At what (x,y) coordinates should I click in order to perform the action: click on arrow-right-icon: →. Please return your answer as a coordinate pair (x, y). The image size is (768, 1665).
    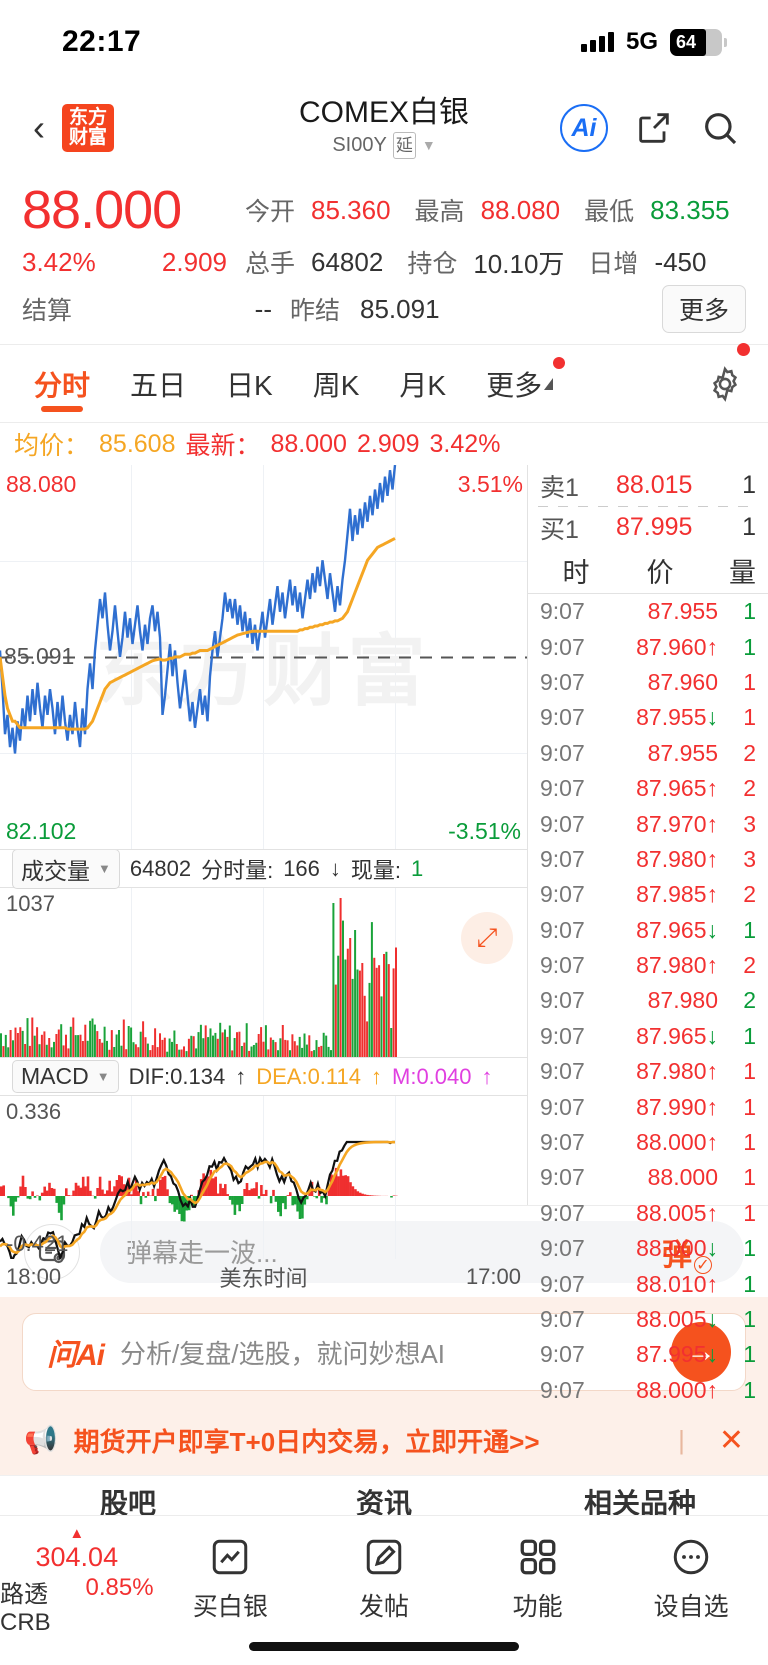
    Looking at the image, I should click on (701, 1352).